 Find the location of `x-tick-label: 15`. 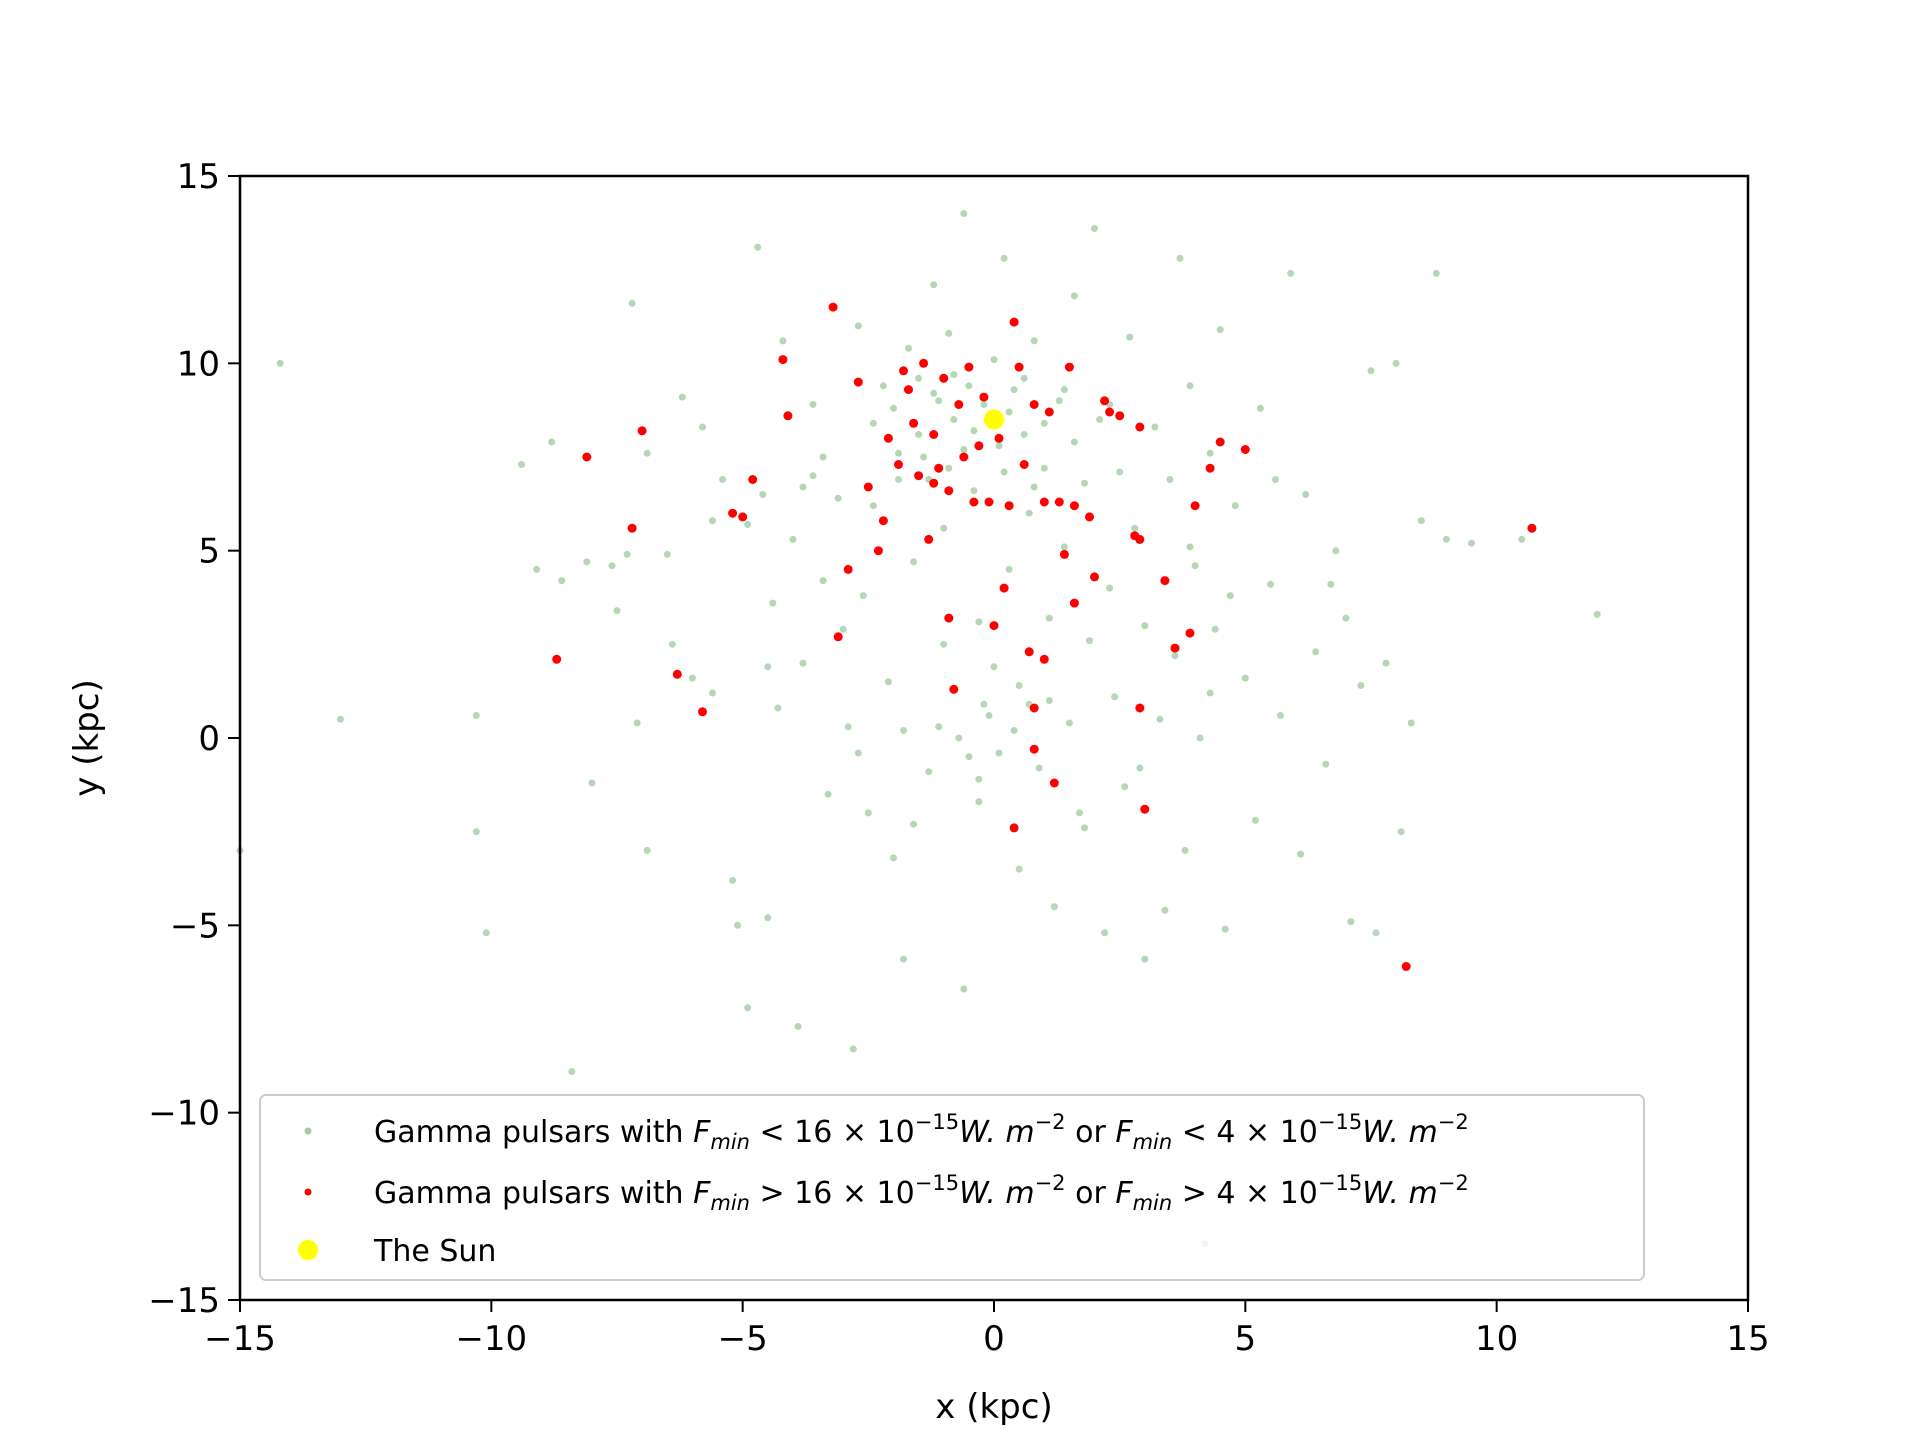

x-tick-label: 15 is located at coordinates (1747, 1339).